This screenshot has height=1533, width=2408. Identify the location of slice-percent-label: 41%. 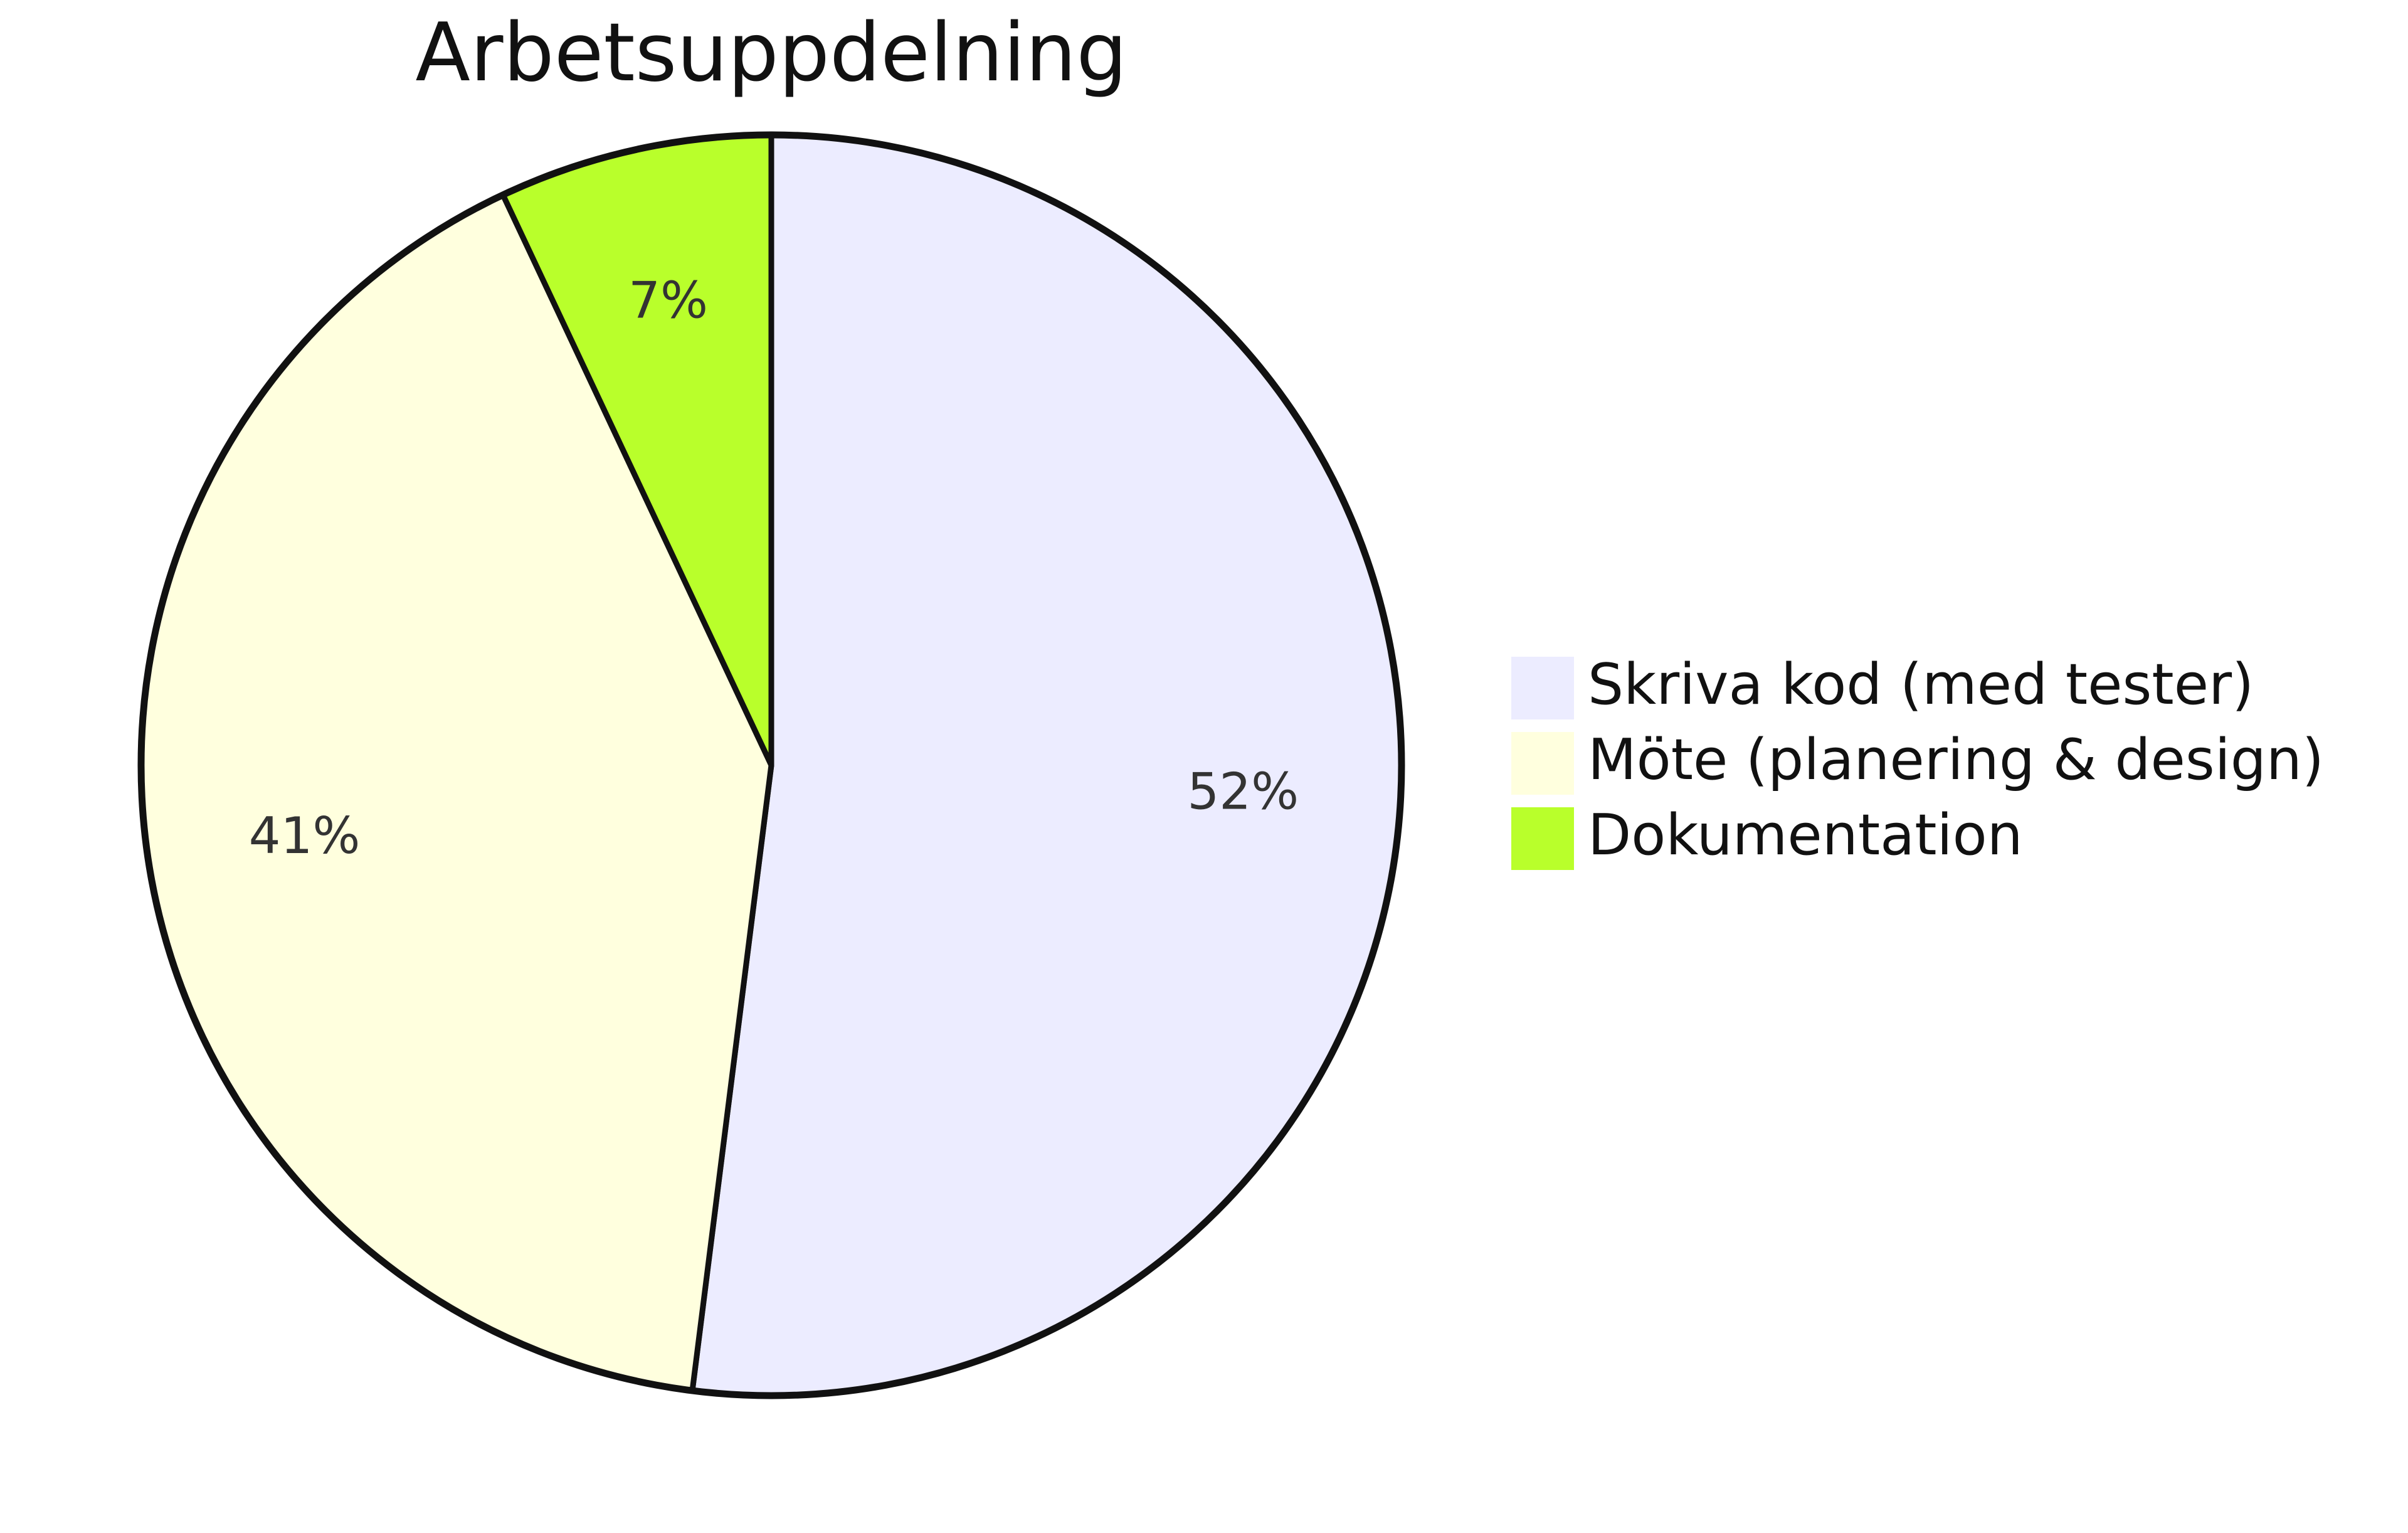
(305, 836).